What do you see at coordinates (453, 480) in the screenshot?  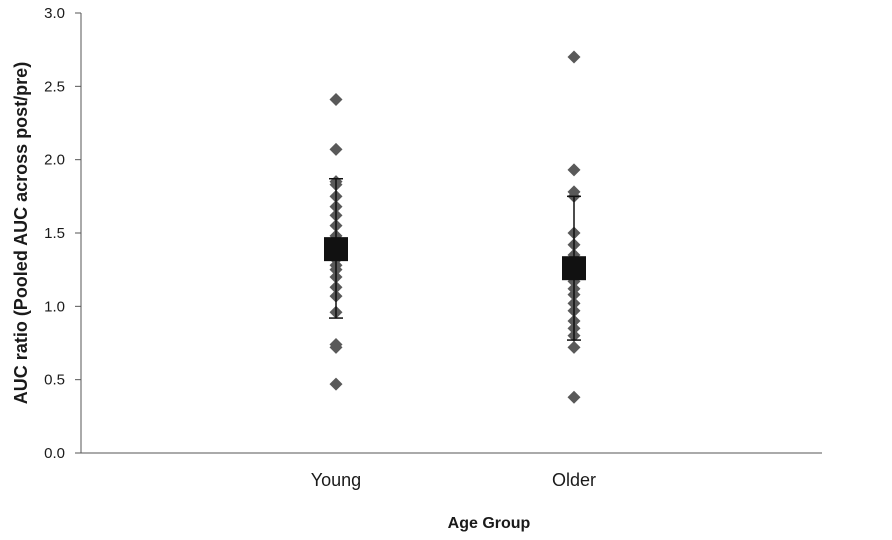 I see `x-tick-labels: Young Older` at bounding box center [453, 480].